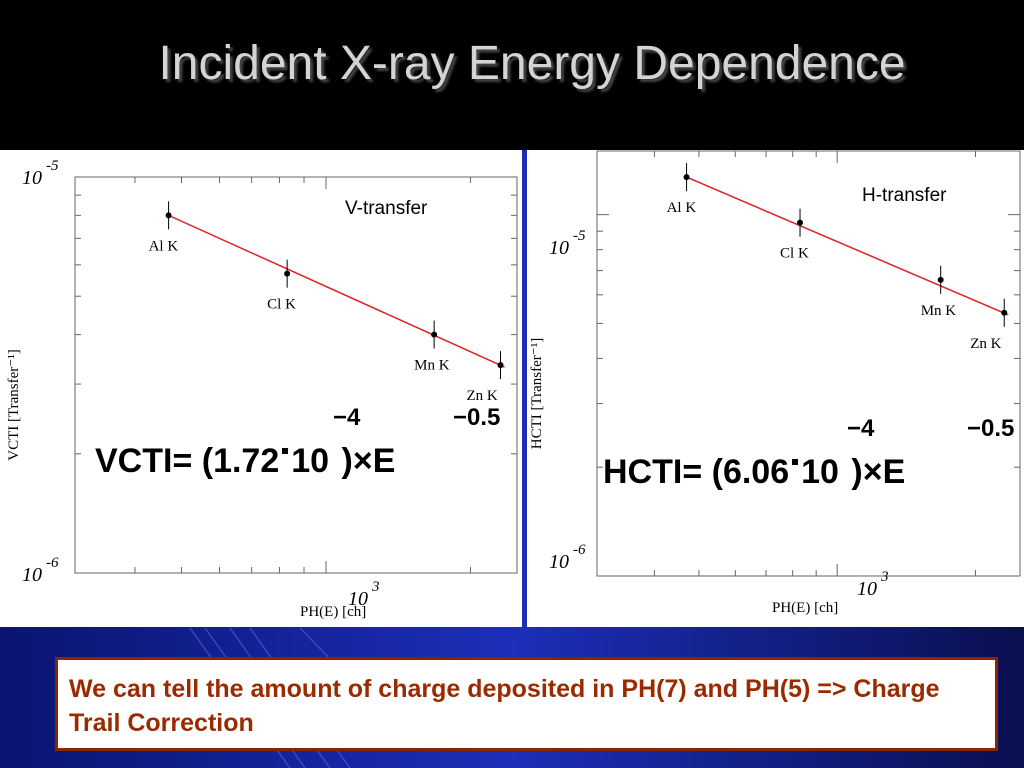 The image size is (1024, 768). What do you see at coordinates (756, 472) in the screenshot?
I see `formula-coefficient: 6.06` at bounding box center [756, 472].